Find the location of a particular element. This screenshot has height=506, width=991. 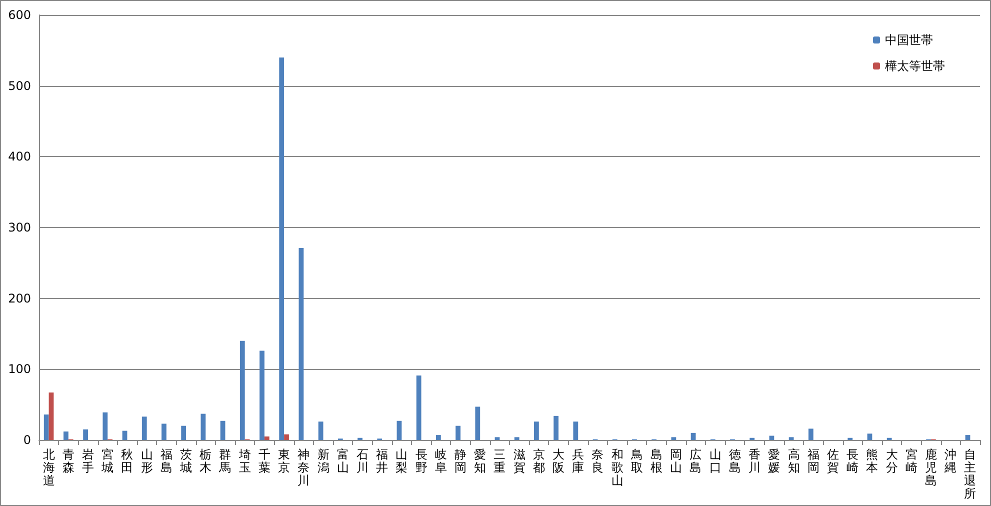

x-tick-label: 山形 is located at coordinates (146, 461).